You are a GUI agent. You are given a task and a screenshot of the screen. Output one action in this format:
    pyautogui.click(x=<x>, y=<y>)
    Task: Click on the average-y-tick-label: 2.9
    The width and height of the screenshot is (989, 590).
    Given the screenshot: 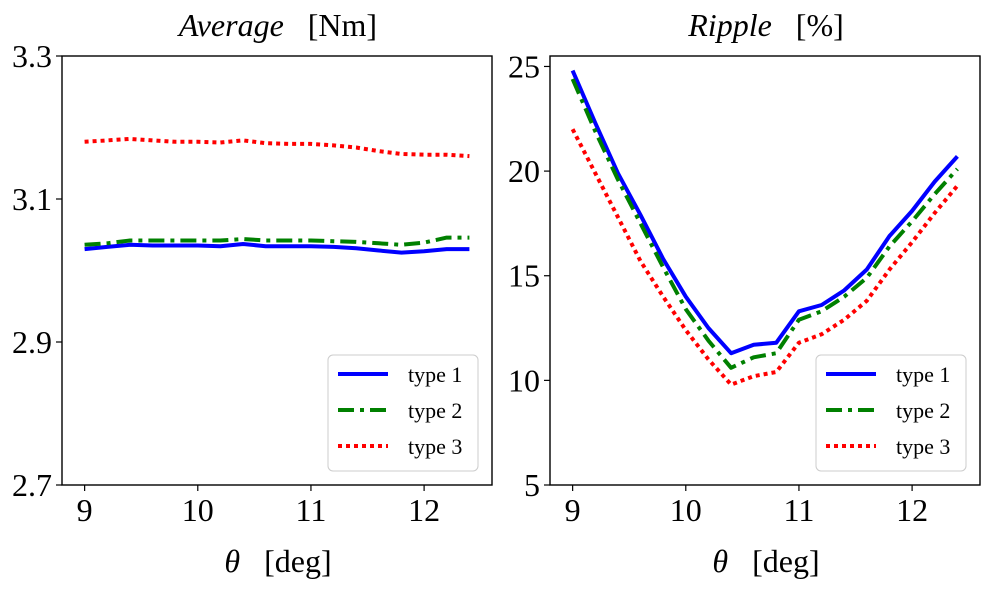 What is the action you would take?
    pyautogui.click(x=32, y=342)
    